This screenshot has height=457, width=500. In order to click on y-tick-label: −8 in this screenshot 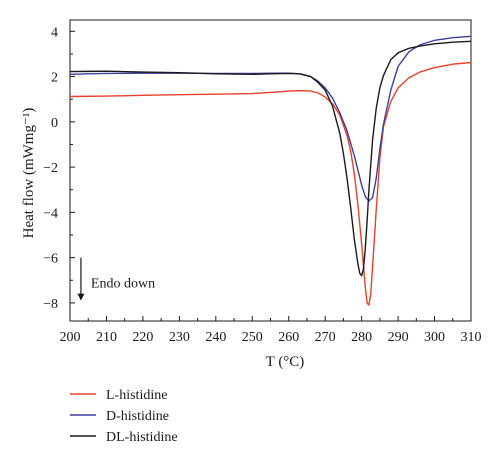, I will do `click(50, 304)`.